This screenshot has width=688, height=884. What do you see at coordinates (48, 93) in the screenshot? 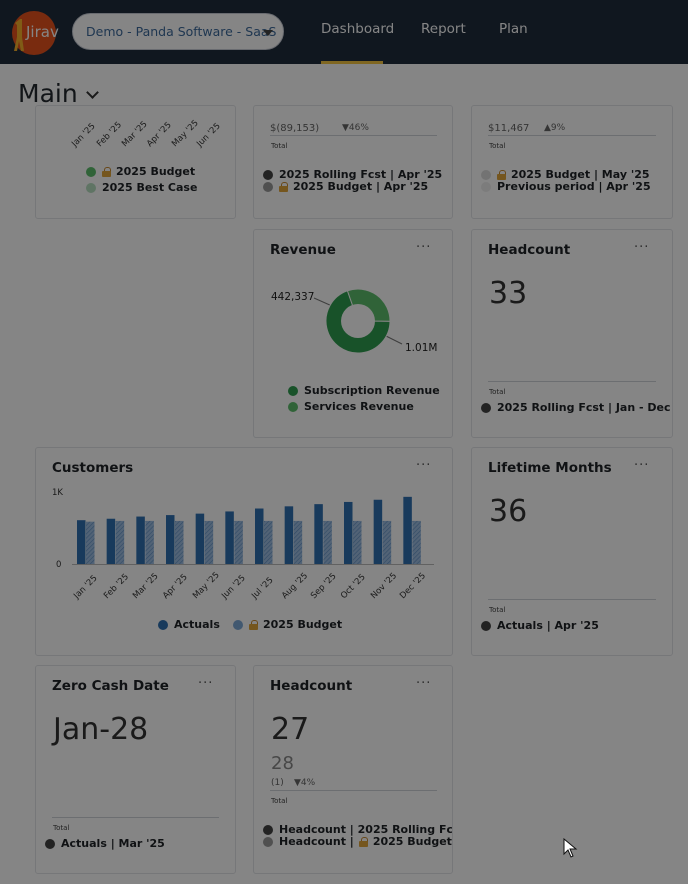
I see `page-title: Main` at bounding box center [48, 93].